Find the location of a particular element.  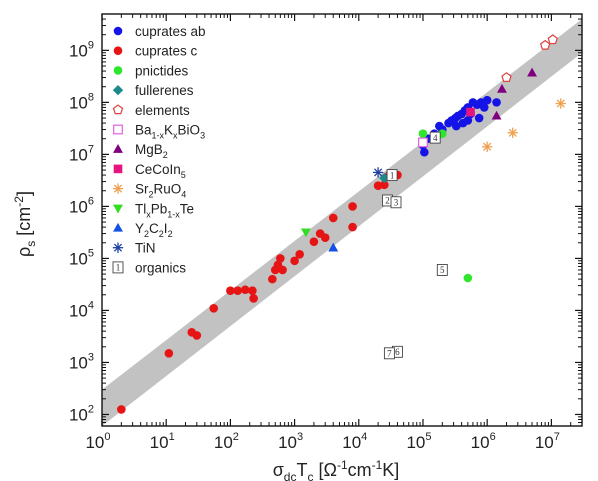

organics-point-4: 4 is located at coordinates (435, 137).